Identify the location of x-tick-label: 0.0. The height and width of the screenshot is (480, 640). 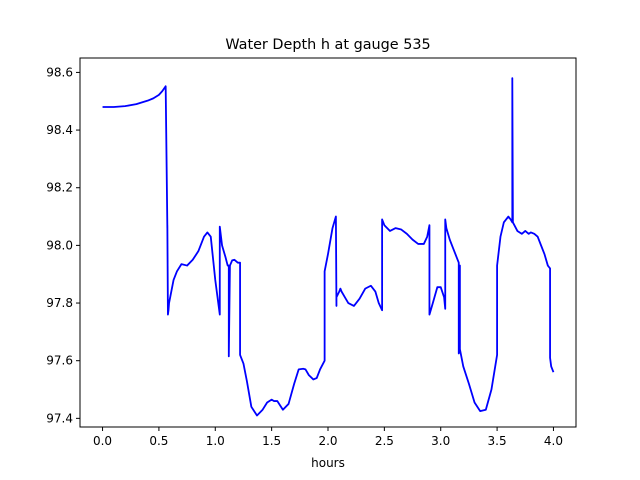
(102, 441).